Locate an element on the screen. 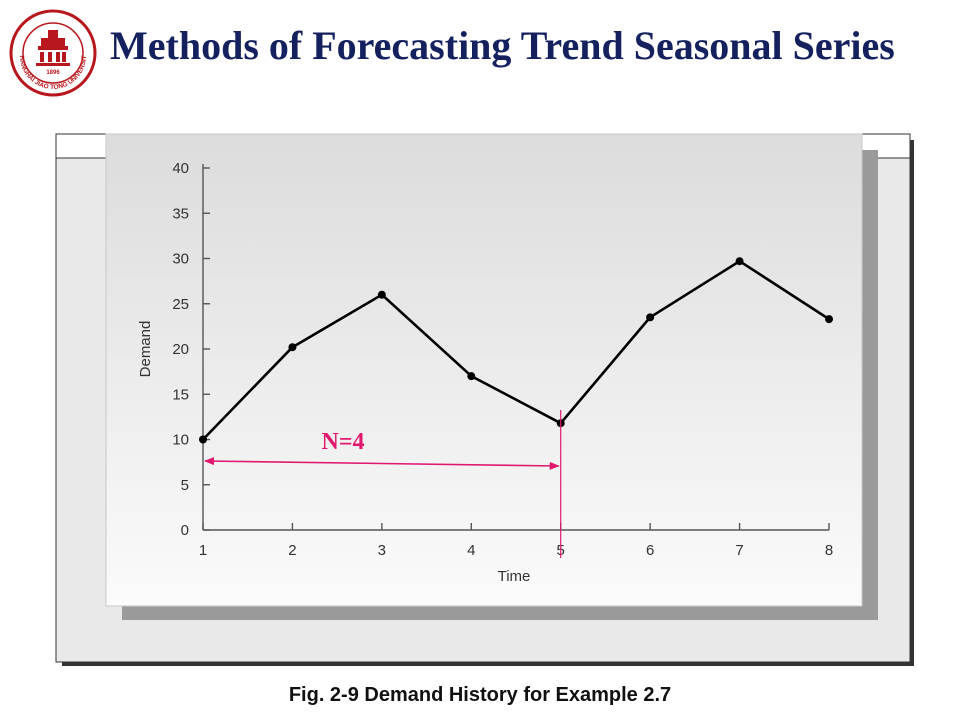  annotation-label: N=4 is located at coordinates (342, 442).